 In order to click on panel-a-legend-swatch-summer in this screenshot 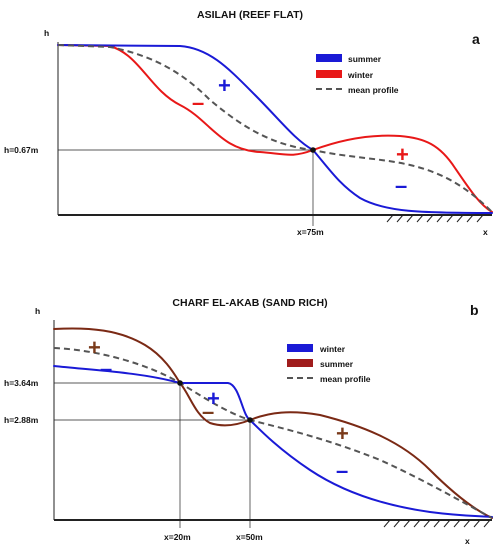, I will do `click(329, 58)`.